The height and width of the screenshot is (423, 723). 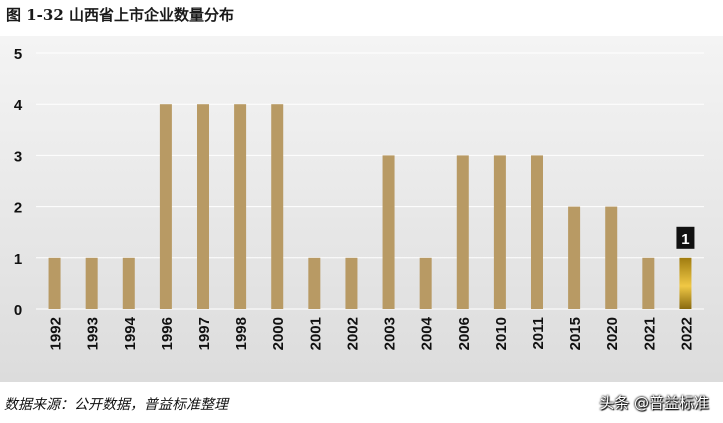 What do you see at coordinates (686, 333) in the screenshot?
I see `x-tick-label: 2022` at bounding box center [686, 333].